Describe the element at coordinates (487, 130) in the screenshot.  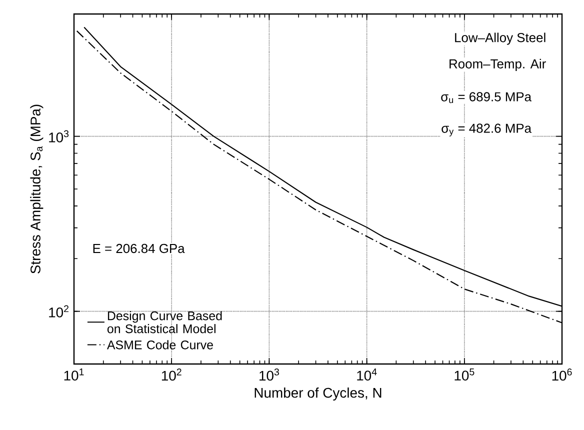
I see `annotation: σ$_{y}$ = 482.6 MPa` at that location.